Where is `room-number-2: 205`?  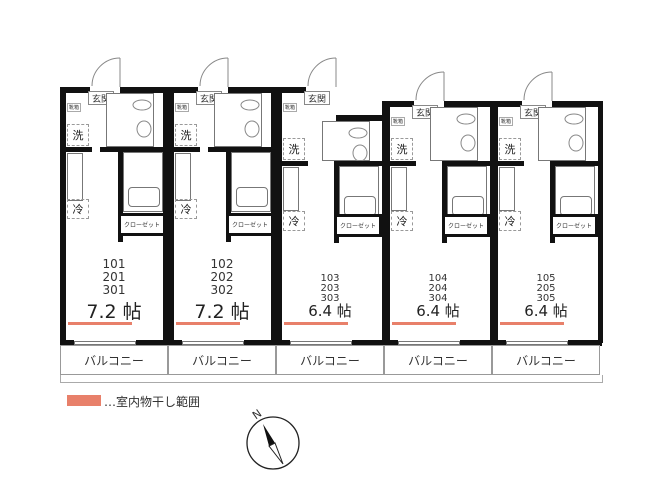
room-number-2: 205 is located at coordinates (546, 288).